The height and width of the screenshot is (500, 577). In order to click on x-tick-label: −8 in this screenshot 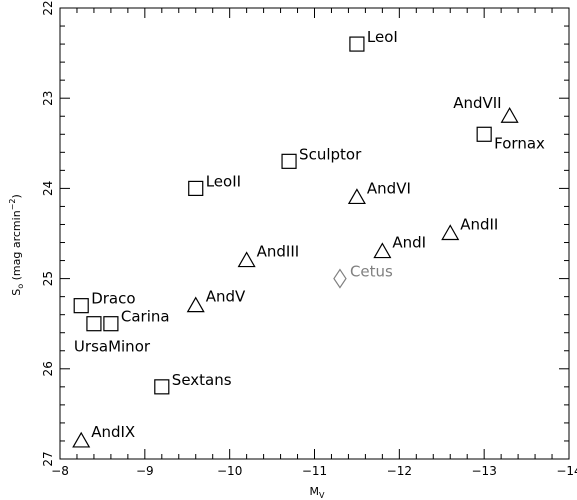, I will do `click(60, 471)`.